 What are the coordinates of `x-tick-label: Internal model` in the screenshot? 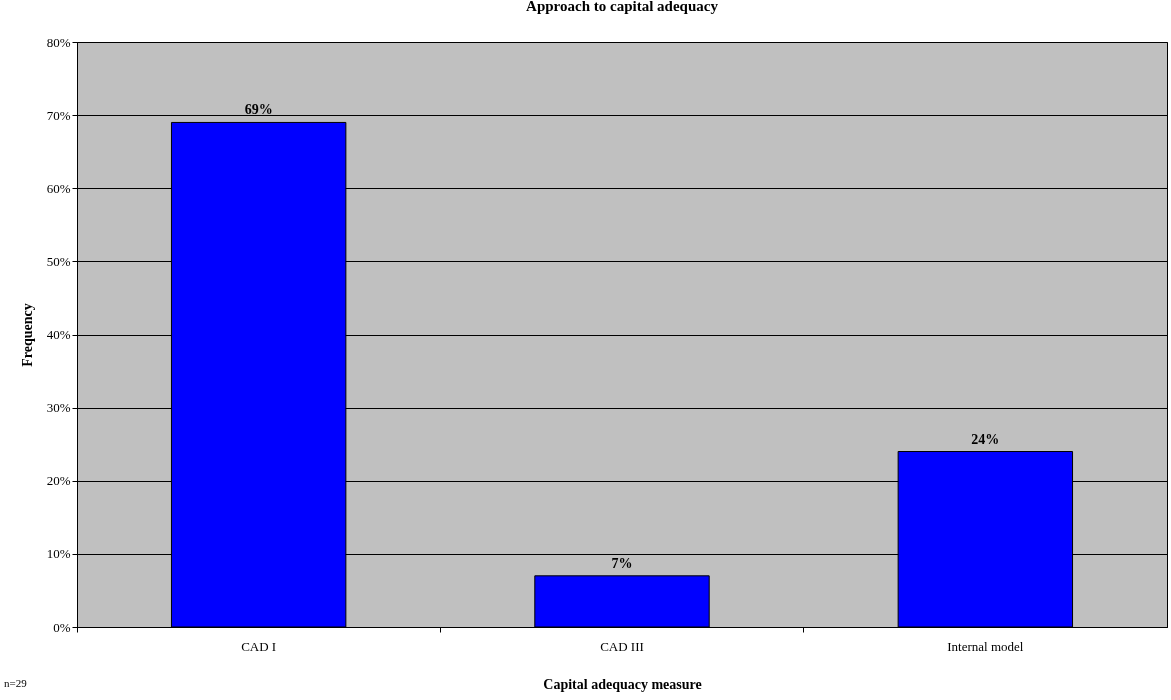 It's located at (985, 646).